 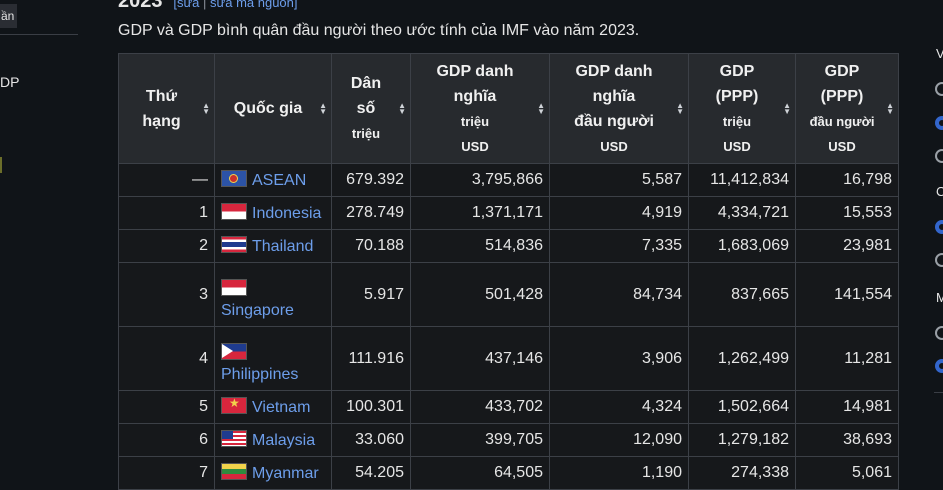 What do you see at coordinates (234, 211) in the screenshot?
I see `indonesia-flag-icon` at bounding box center [234, 211].